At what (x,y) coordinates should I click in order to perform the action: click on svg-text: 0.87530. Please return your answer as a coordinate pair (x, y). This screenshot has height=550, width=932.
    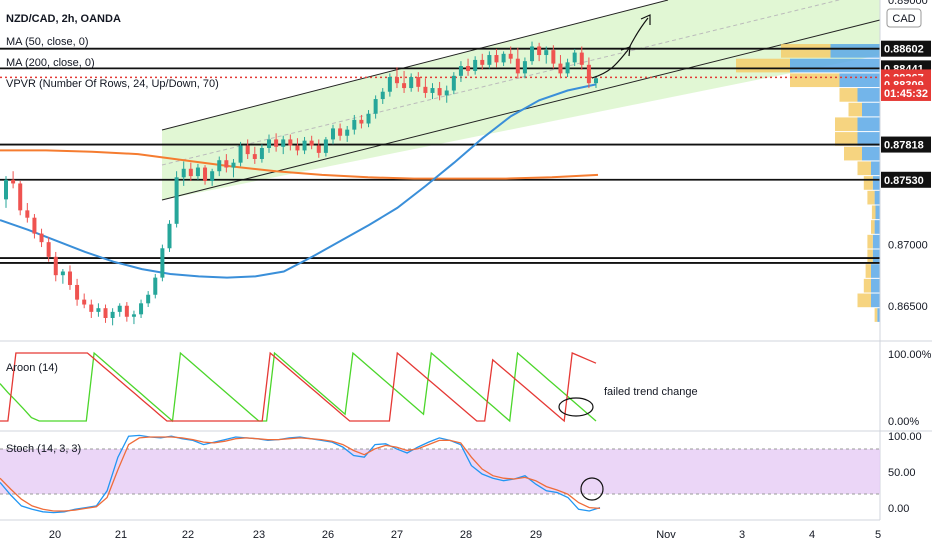
    Looking at the image, I should click on (904, 181).